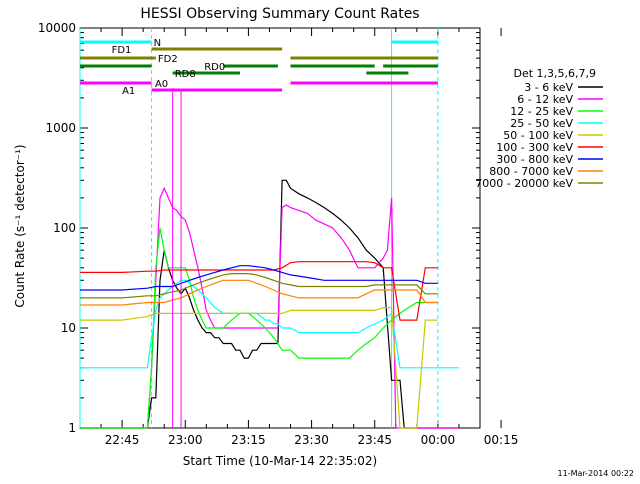  I want to click on flag-label-a1: A1, so click(128, 91).